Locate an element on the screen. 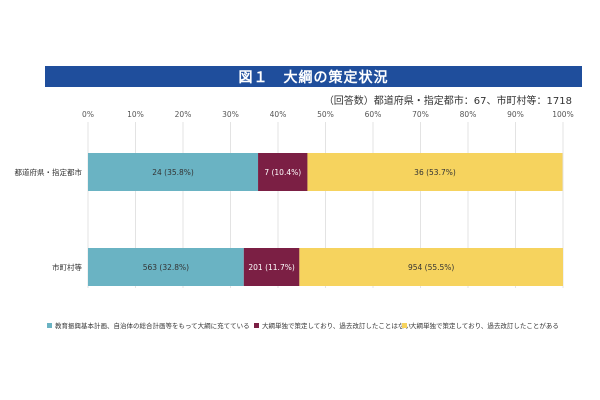 The image size is (600, 400). x-tick-label: 100% is located at coordinates (562, 114).